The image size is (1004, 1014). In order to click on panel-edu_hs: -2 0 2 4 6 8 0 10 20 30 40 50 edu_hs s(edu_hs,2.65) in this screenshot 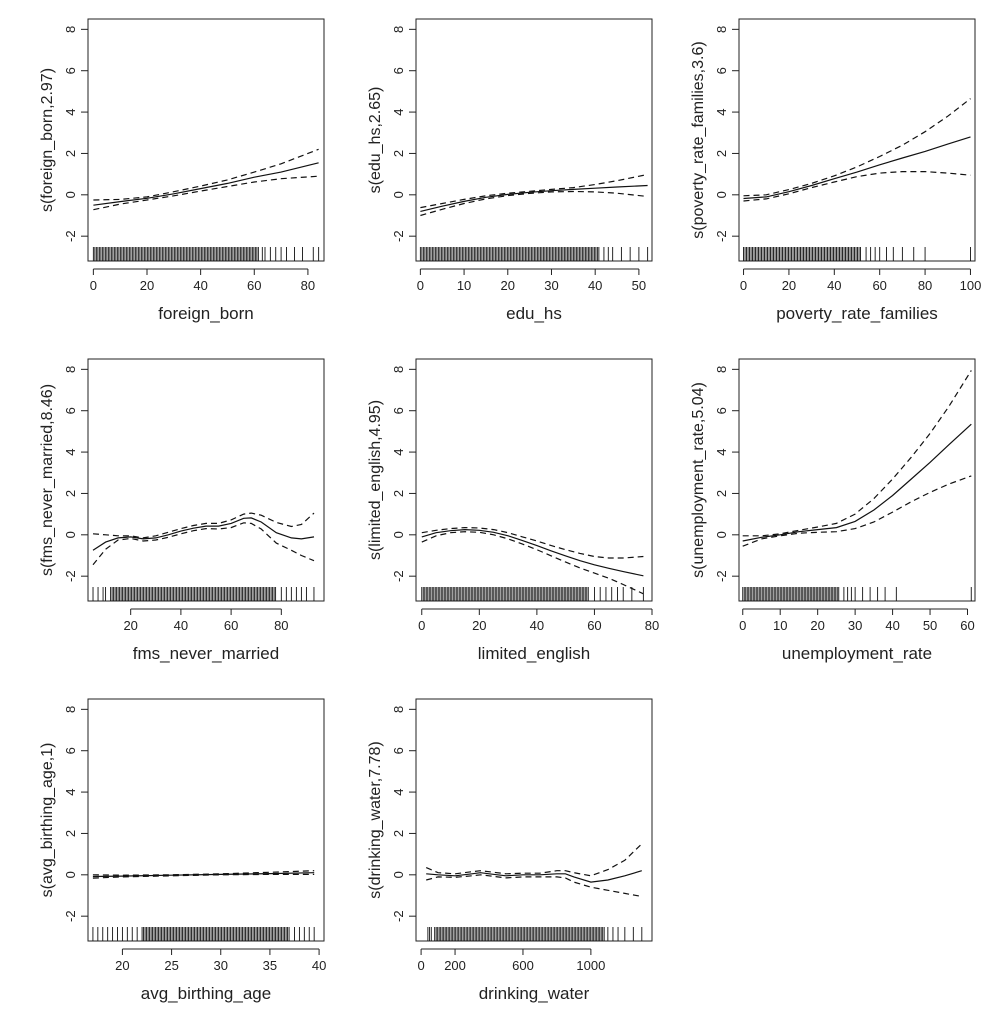, I will do `click(510, 170)`.